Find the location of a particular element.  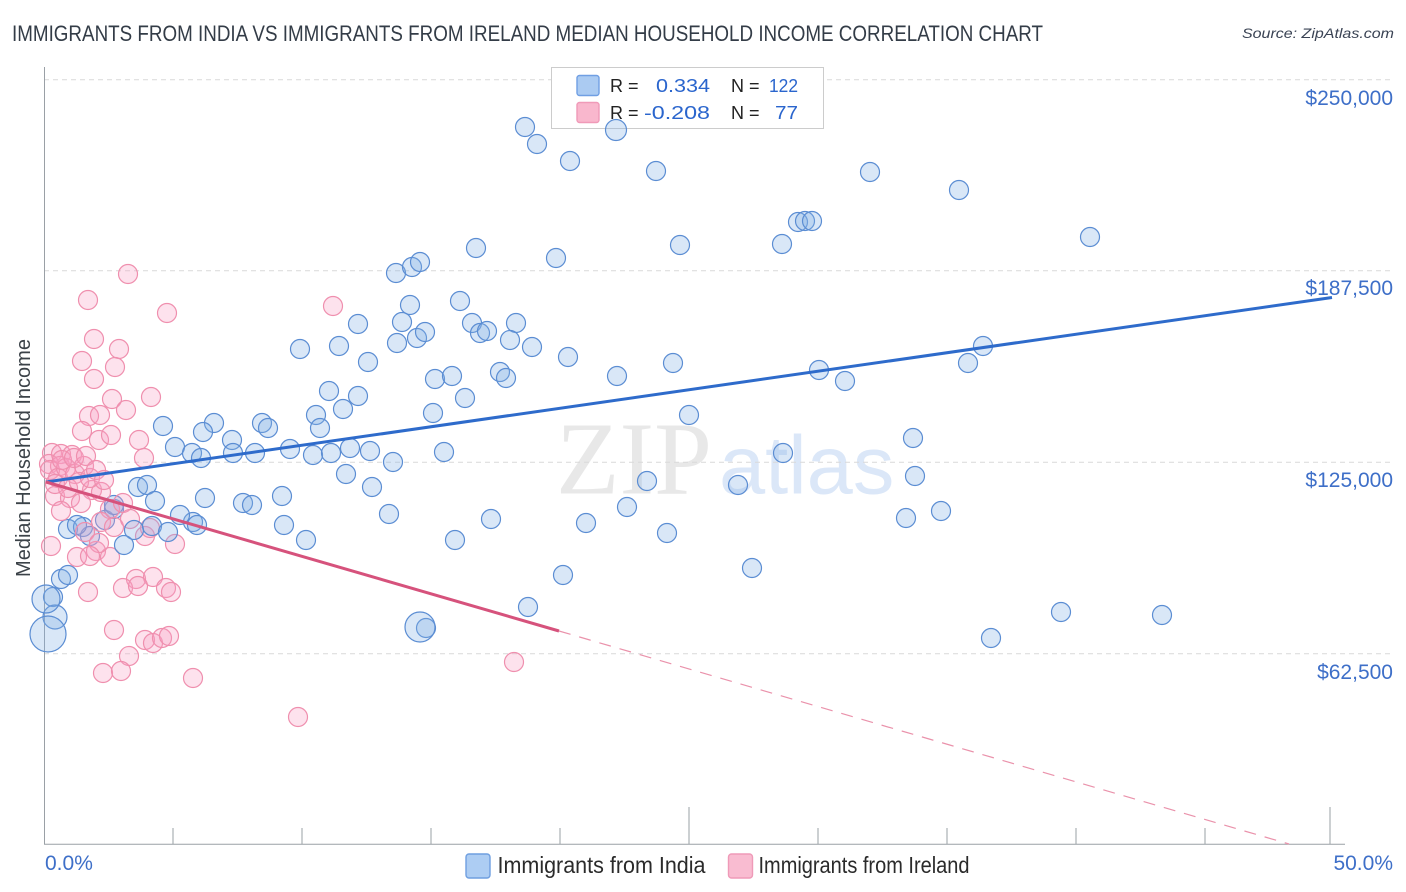

svg-text: 0.334 is located at coordinates (683, 86).